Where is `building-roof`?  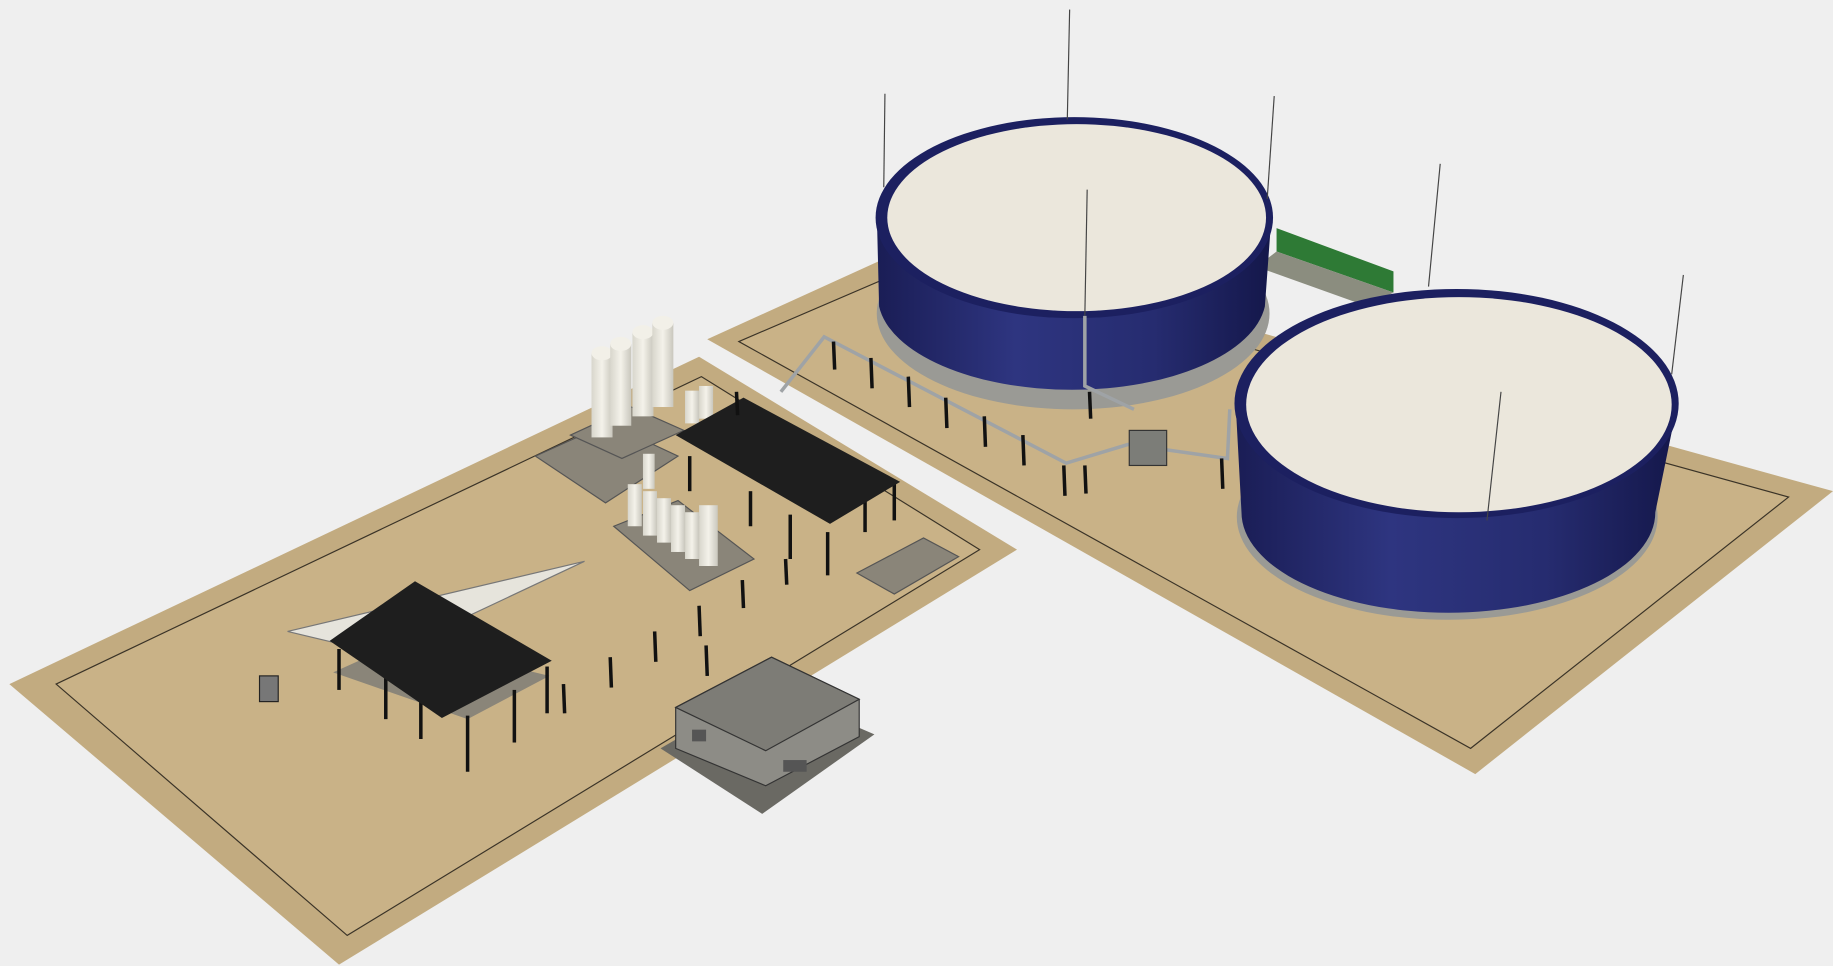
building-roof is located at coordinates (767, 704).